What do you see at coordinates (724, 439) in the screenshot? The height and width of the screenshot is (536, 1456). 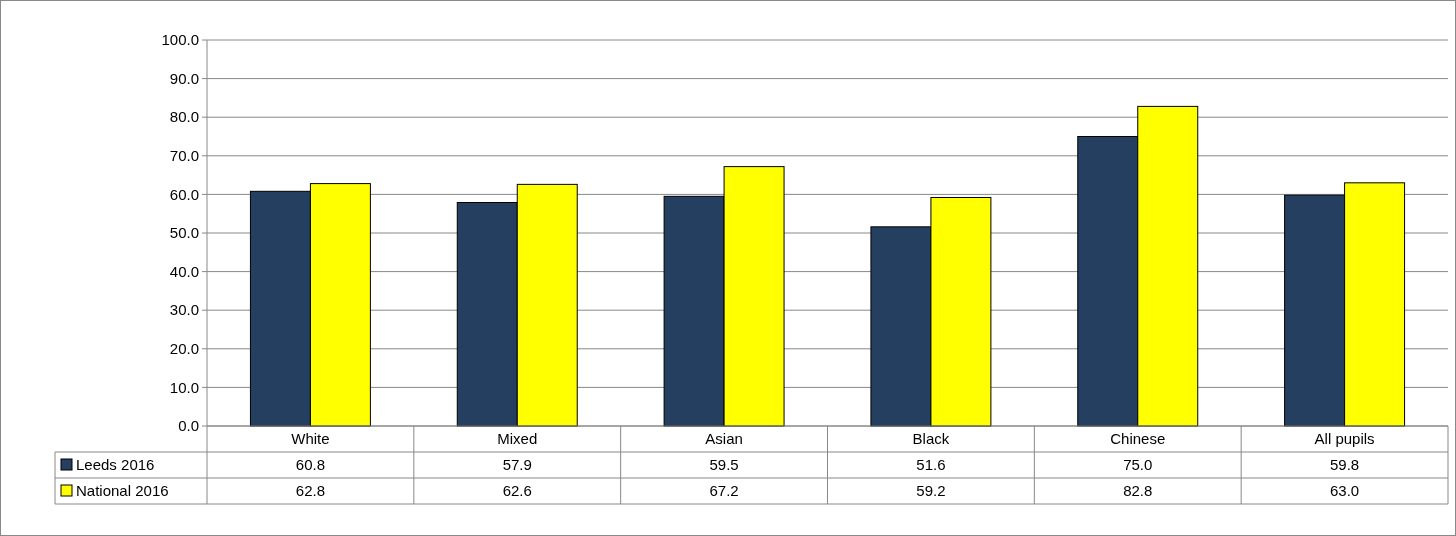 I see `x-tick-label: Asian` at bounding box center [724, 439].